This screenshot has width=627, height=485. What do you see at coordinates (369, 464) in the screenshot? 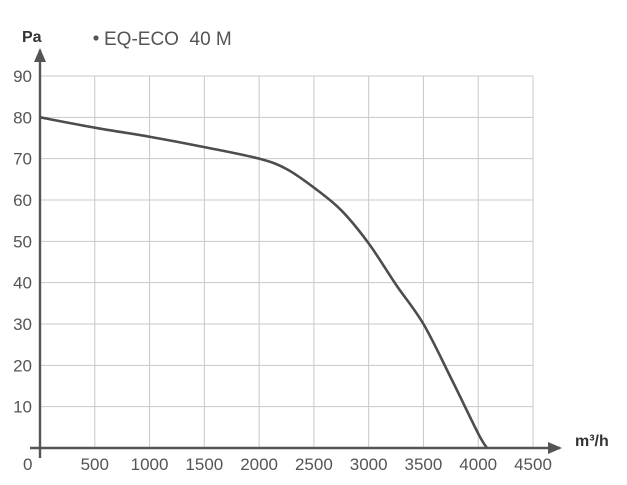
I see `x-tick-label-5: 3000` at bounding box center [369, 464].